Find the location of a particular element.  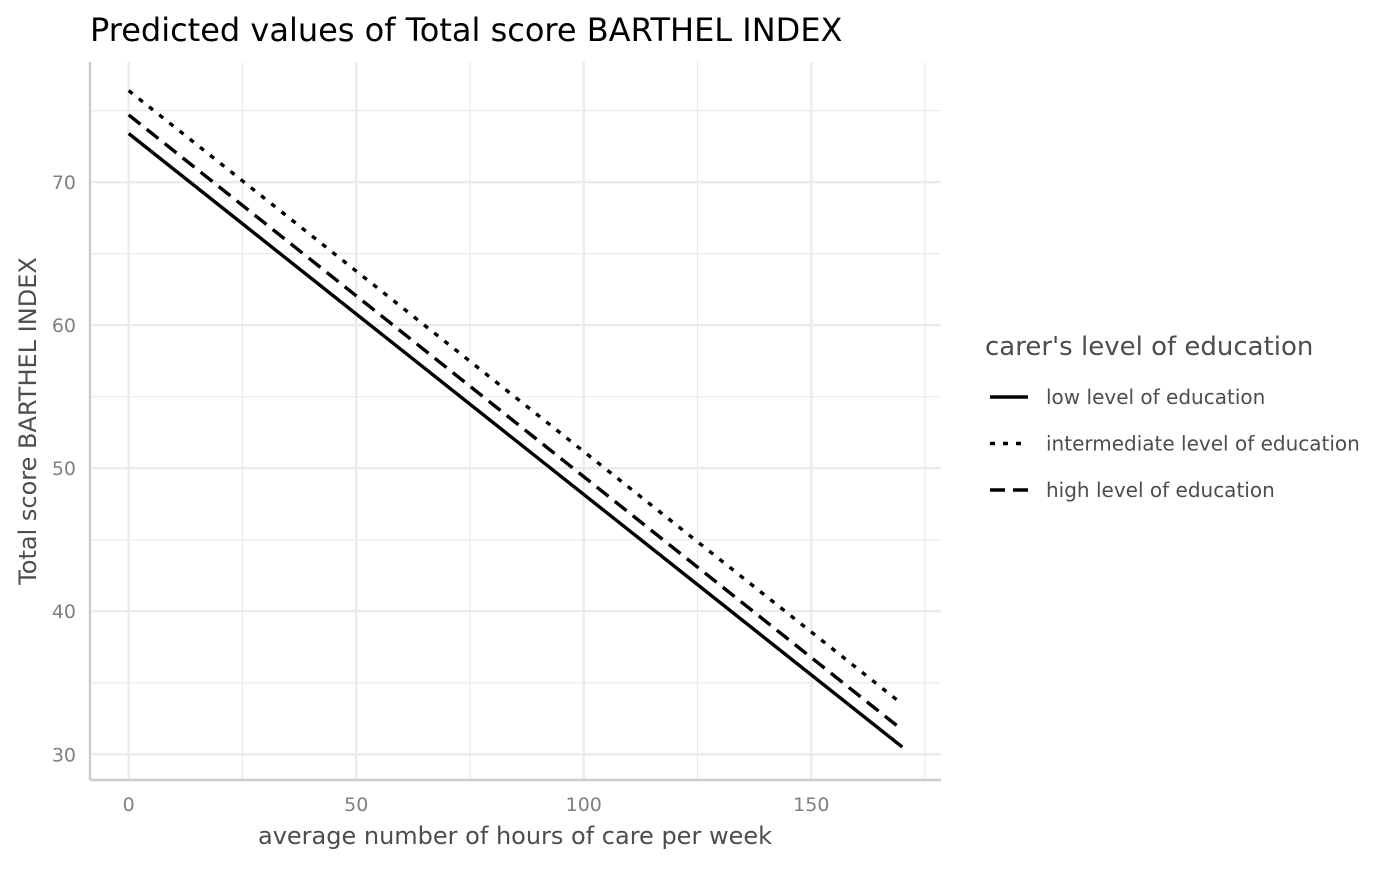

legend-label: intermediate level of education is located at coordinates (1203, 444).